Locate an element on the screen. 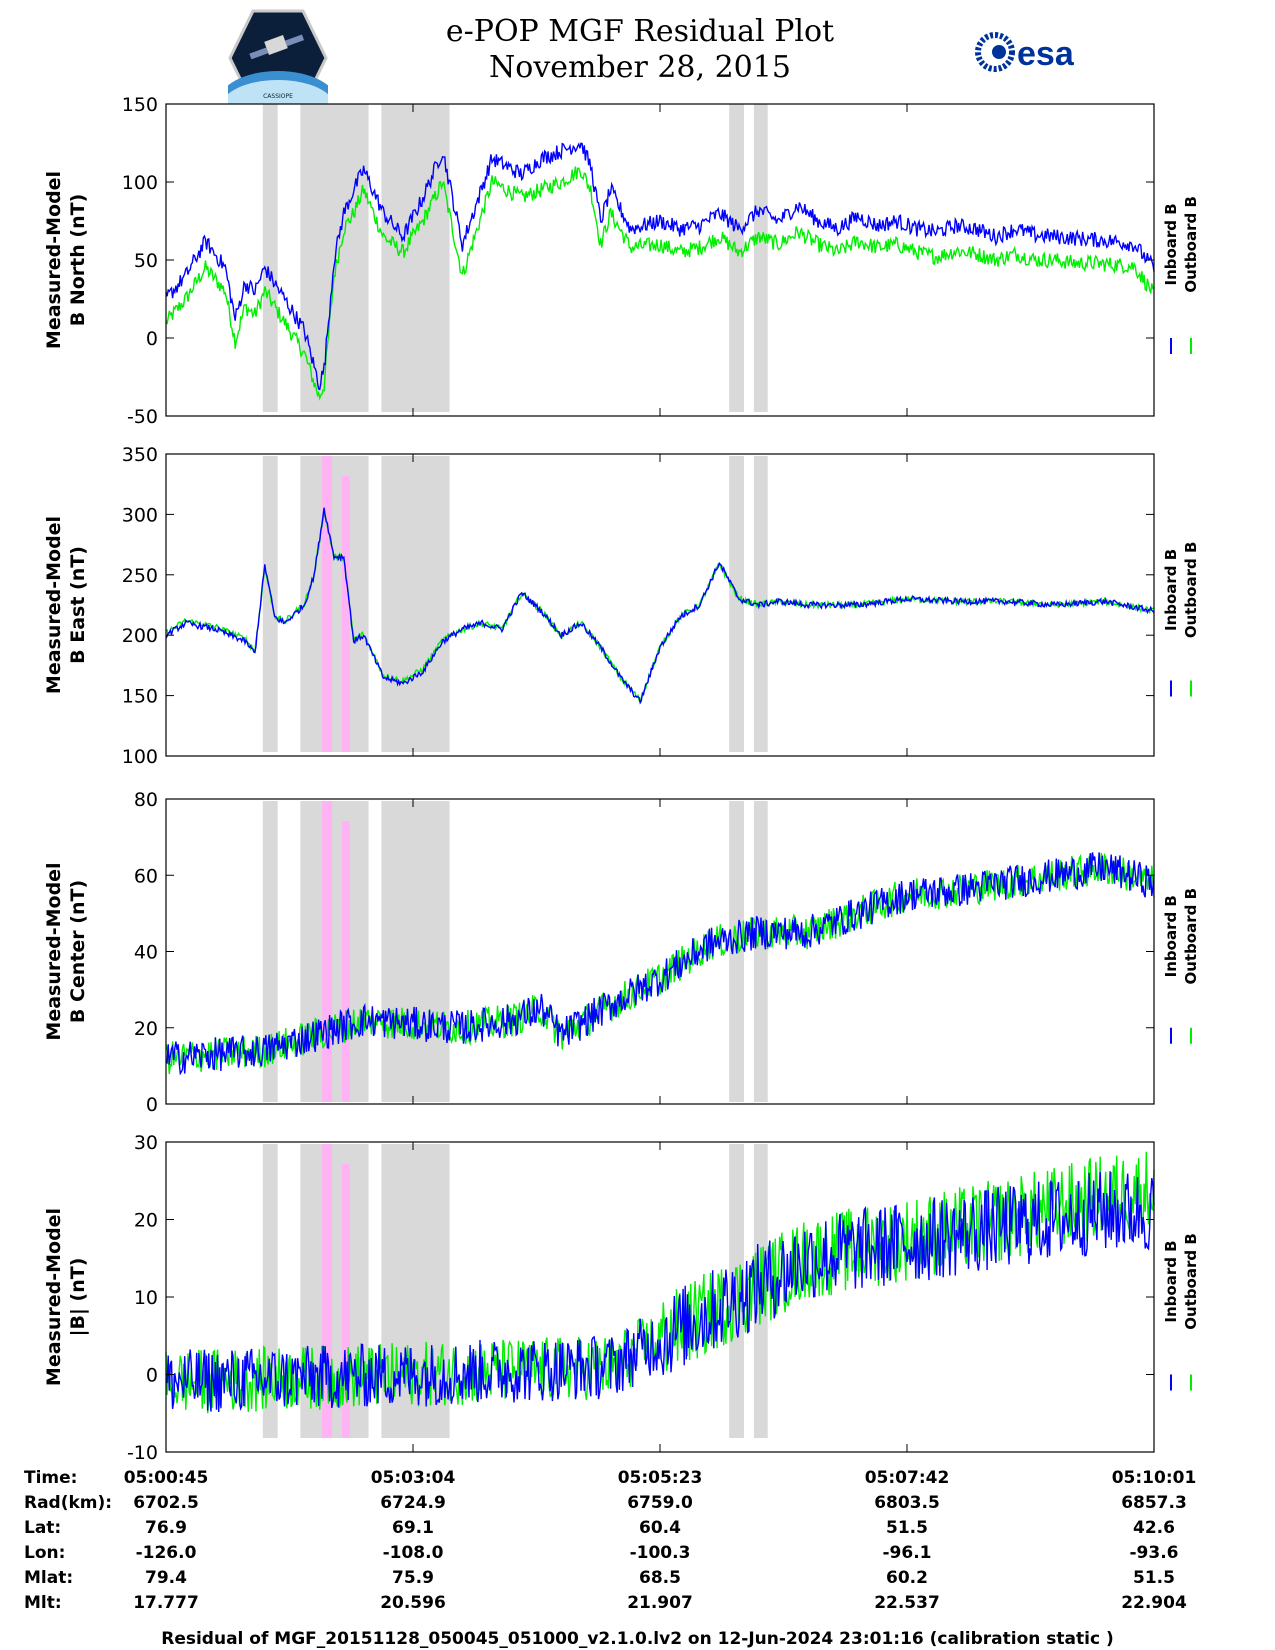 This screenshot has height=1650, width=1275. info-value: -100.3 is located at coordinates (660, 1553).